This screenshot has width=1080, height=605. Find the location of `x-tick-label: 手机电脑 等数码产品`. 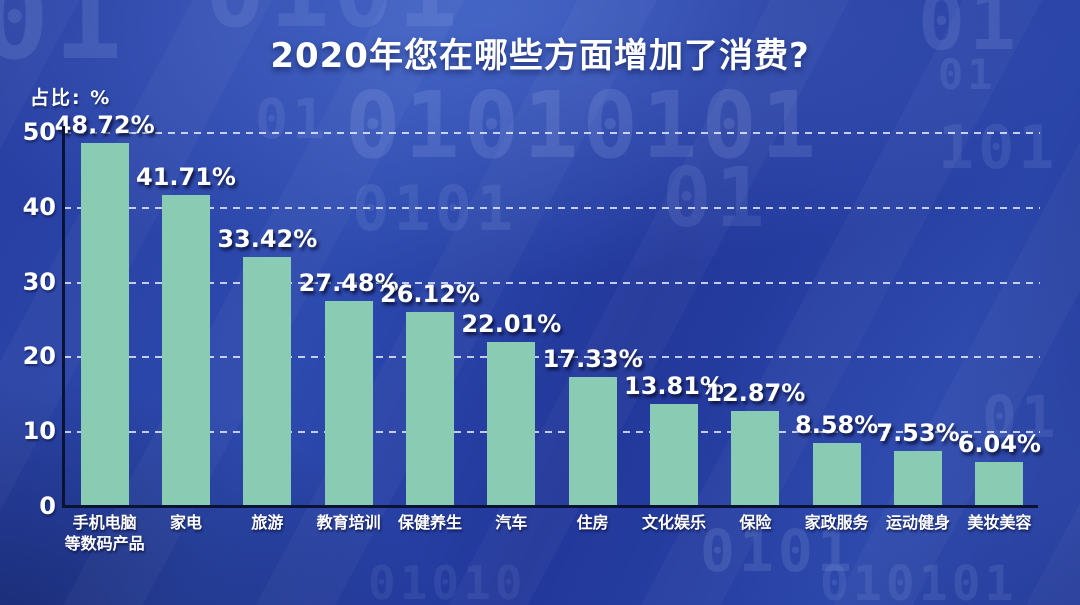

x-tick-label: 手机电脑 等数码产品 is located at coordinates (105, 534).